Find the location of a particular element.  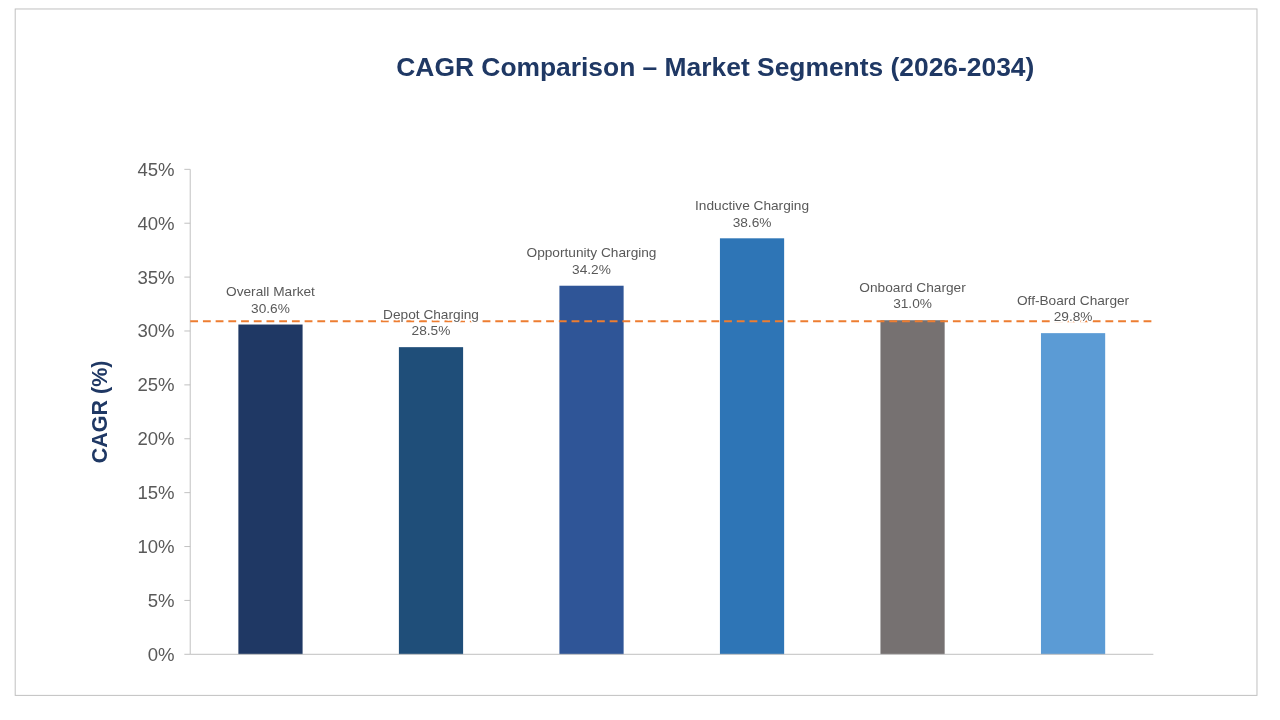

y-tick-label: 40% is located at coordinates (156, 223).